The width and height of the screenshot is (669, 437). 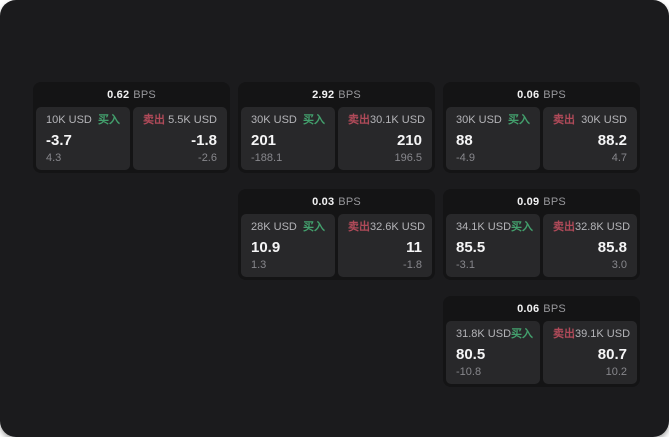 What do you see at coordinates (528, 201) in the screenshot?
I see `bps-value: 0.09` at bounding box center [528, 201].